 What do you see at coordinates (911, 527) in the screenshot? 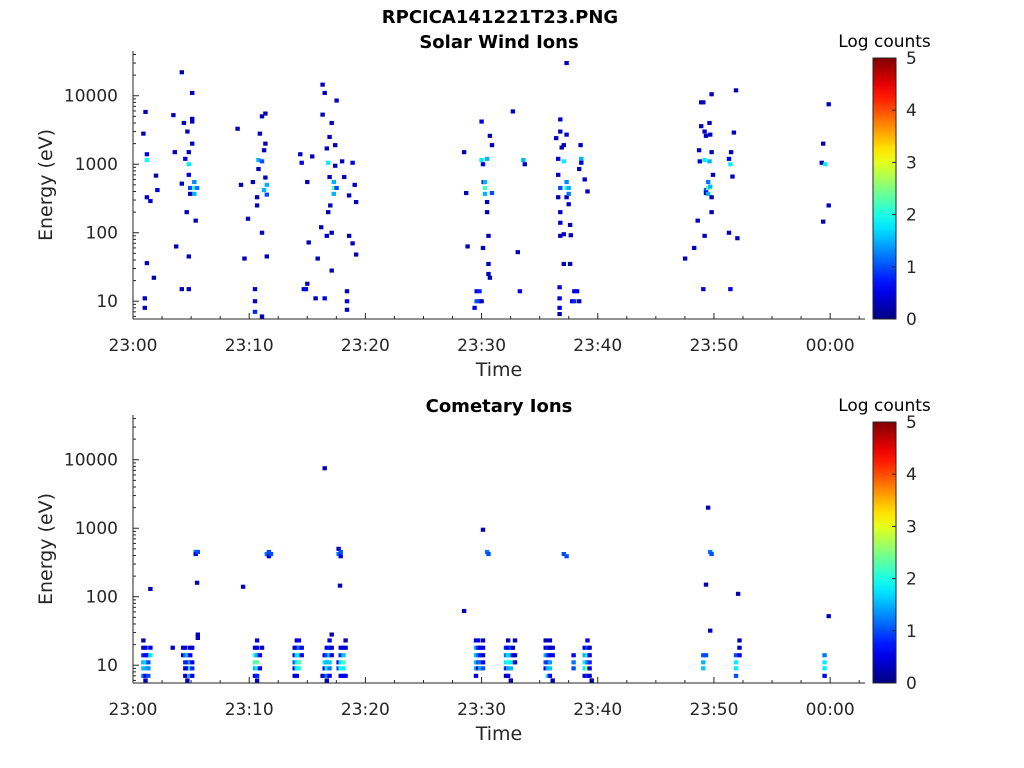
I see `colorbar-tick-label: 3` at bounding box center [911, 527].